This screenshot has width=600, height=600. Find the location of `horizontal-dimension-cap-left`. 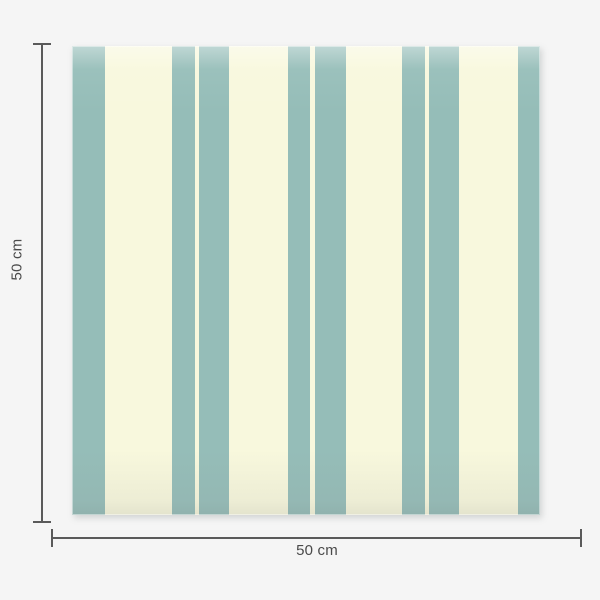

horizontal-dimension-cap-left is located at coordinates (52, 538).